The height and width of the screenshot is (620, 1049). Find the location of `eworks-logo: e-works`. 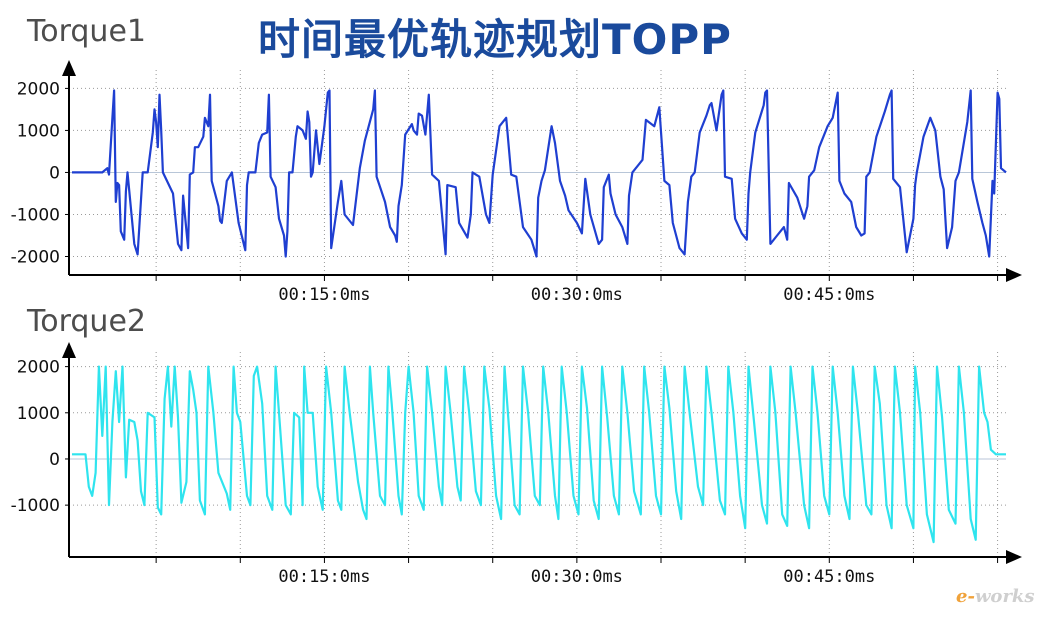

eworks-logo: e-works is located at coordinates (995, 596).